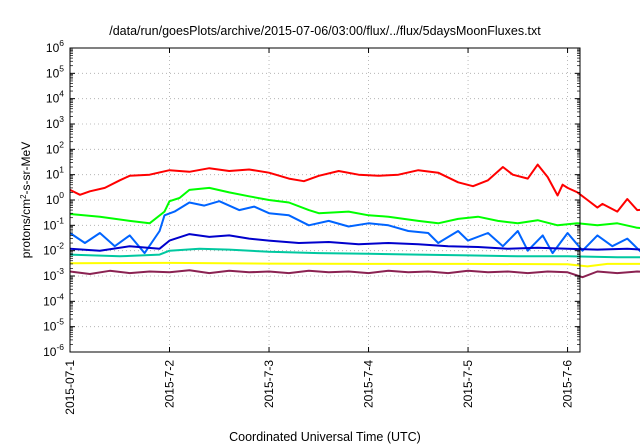 The image size is (640, 448). Describe the element at coordinates (53, 274) in the screenshot. I see `y-tick-label: 10⁻³` at that location.